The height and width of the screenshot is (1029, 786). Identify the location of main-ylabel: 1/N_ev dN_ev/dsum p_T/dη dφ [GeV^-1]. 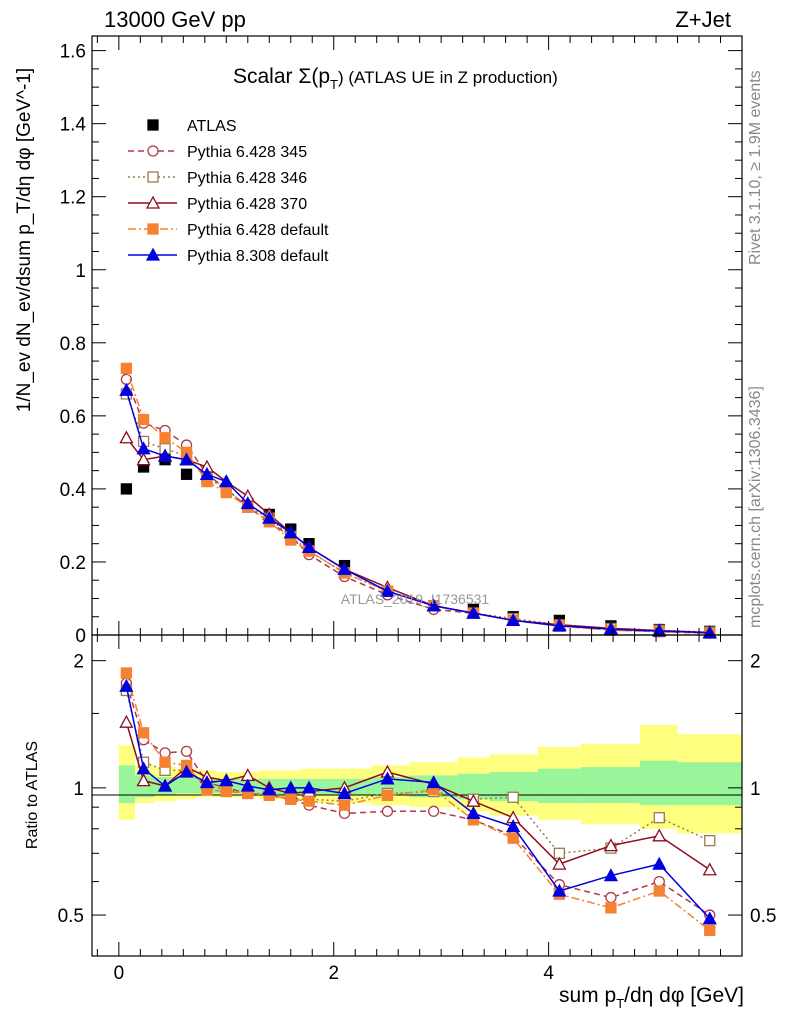
(24, 240).